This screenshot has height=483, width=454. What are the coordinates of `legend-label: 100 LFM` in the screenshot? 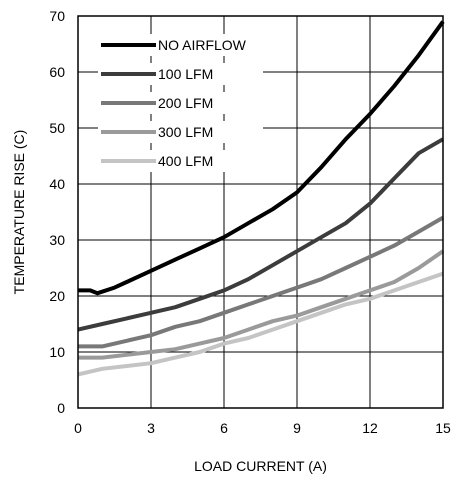 It's located at (185, 74).